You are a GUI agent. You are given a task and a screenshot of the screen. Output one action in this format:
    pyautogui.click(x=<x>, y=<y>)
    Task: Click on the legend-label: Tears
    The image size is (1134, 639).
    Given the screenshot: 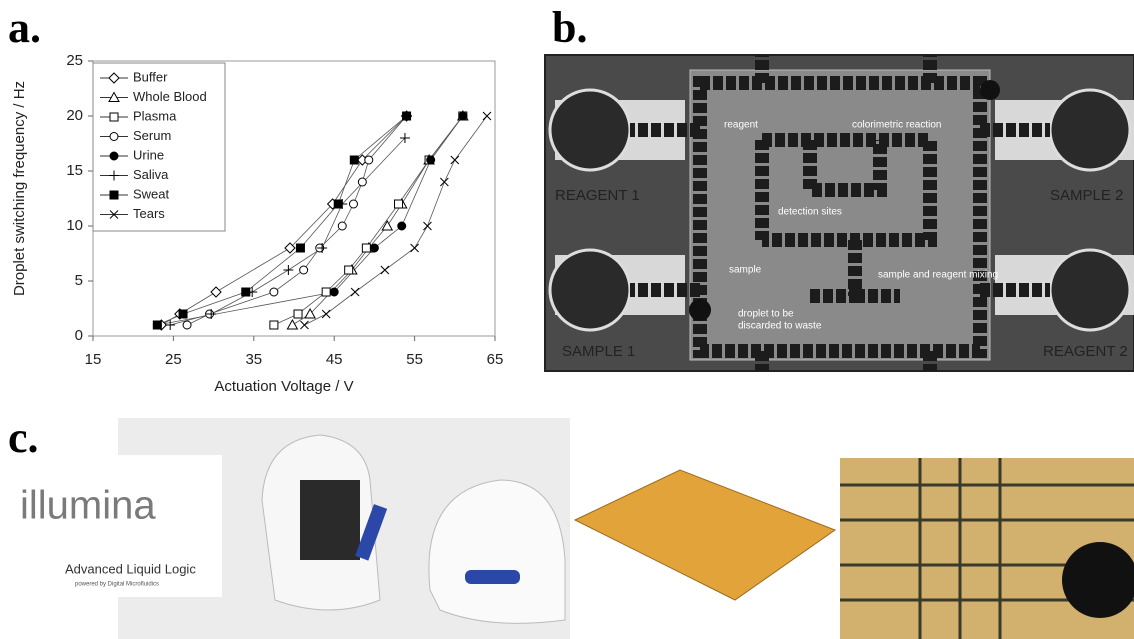 What is the action you would take?
    pyautogui.click(x=149, y=213)
    